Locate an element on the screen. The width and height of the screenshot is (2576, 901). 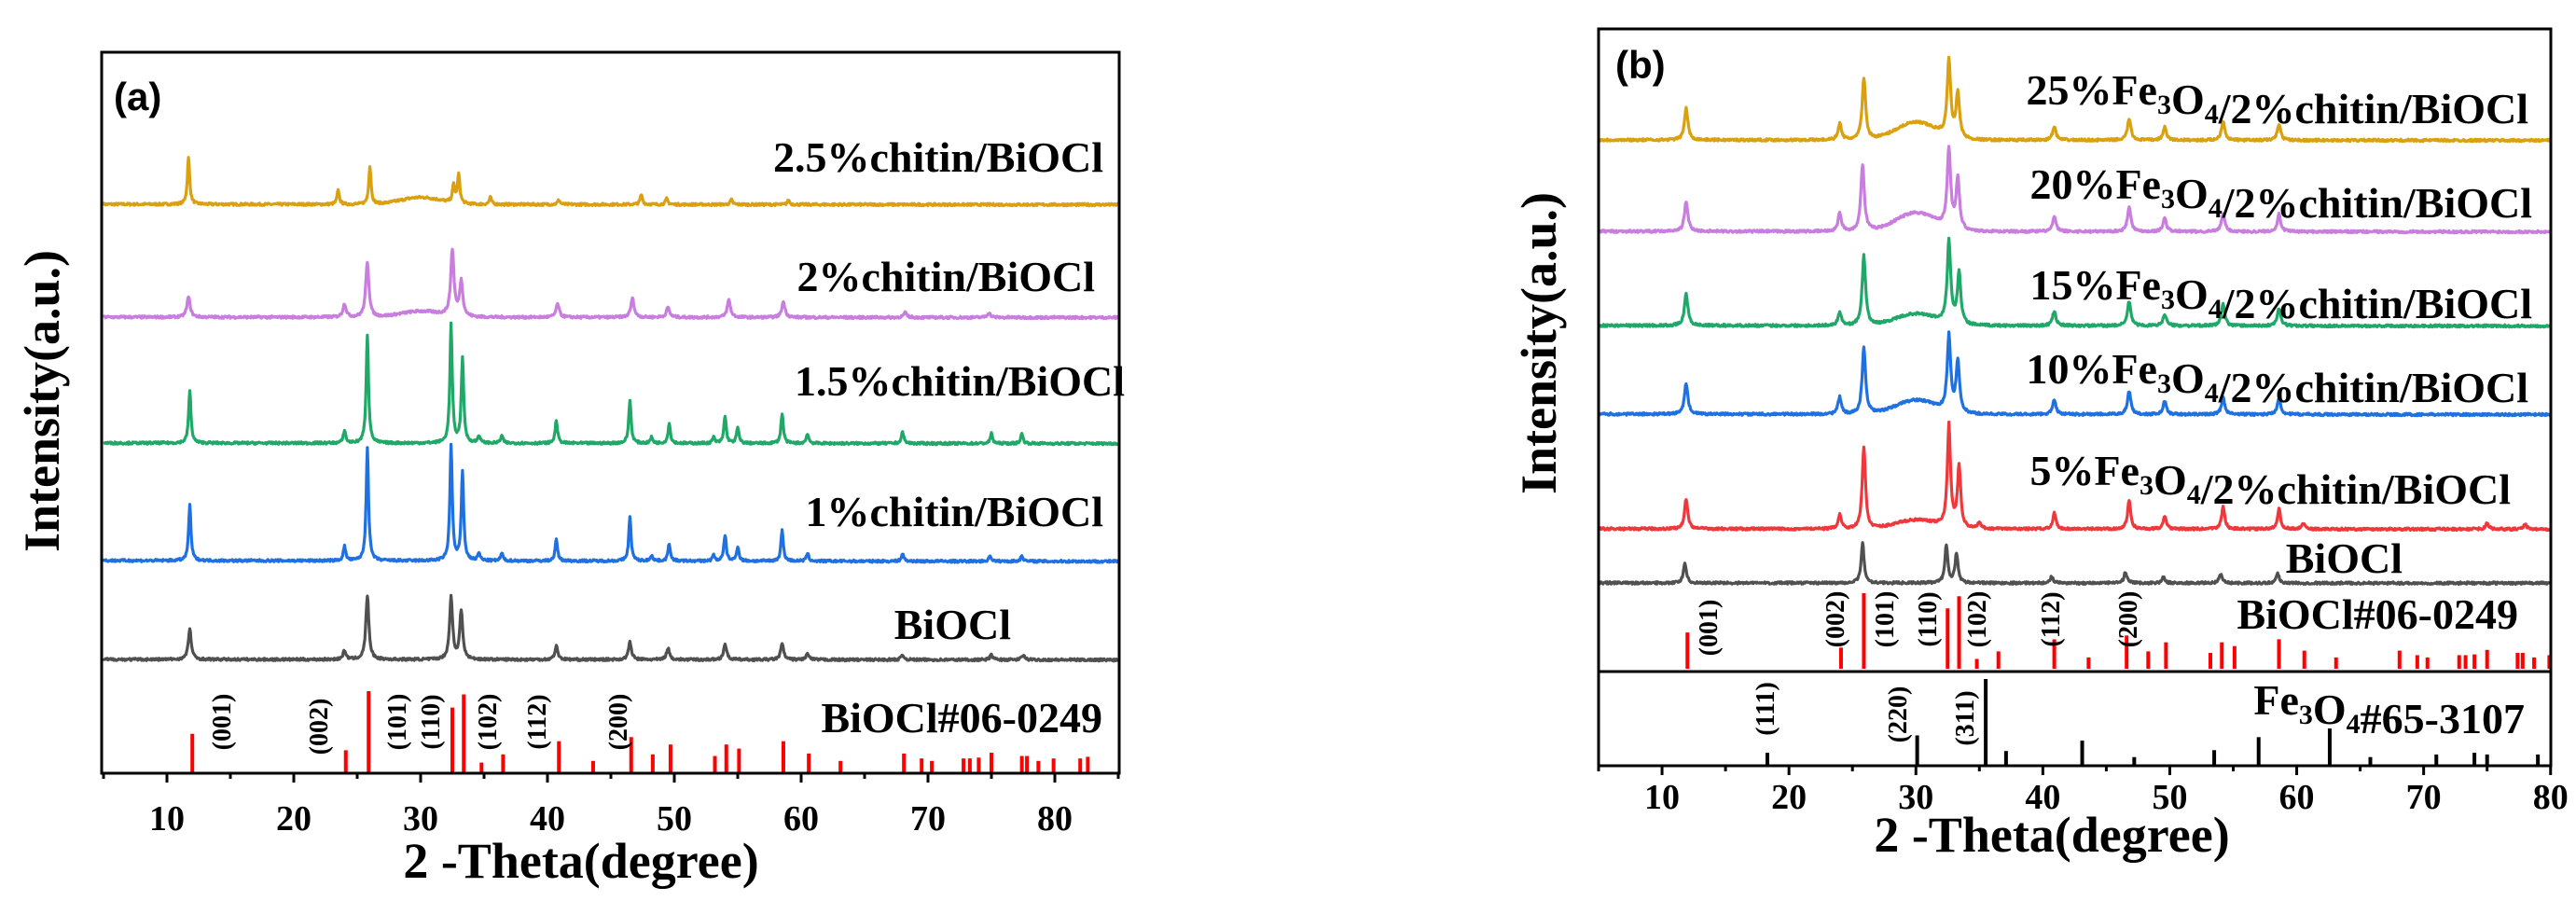
reference-label: Fe3O4#65-3107 is located at coordinates (2389, 709).